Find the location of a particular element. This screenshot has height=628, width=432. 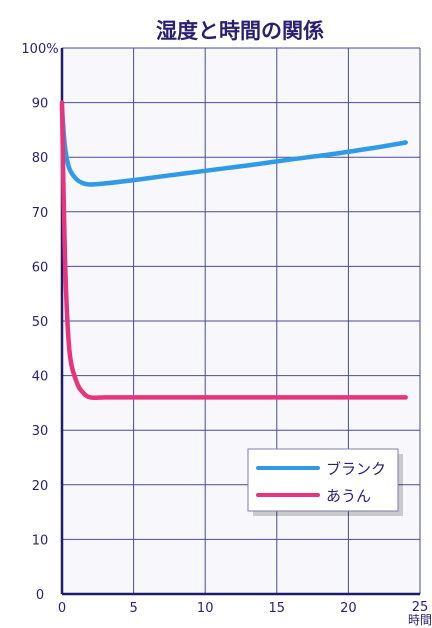

y-tick-label: 60 is located at coordinates (40, 267).